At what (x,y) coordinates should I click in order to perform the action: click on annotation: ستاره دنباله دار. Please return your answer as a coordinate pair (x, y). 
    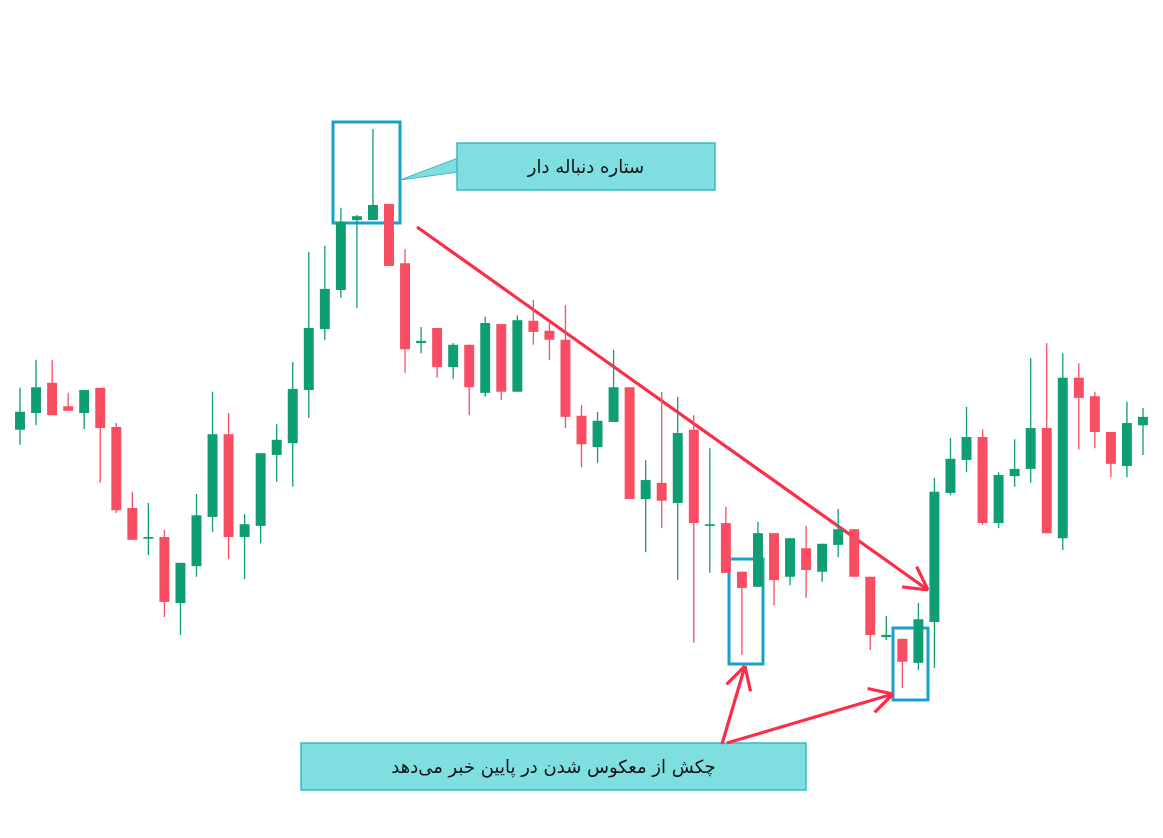
    Looking at the image, I should click on (585, 166).